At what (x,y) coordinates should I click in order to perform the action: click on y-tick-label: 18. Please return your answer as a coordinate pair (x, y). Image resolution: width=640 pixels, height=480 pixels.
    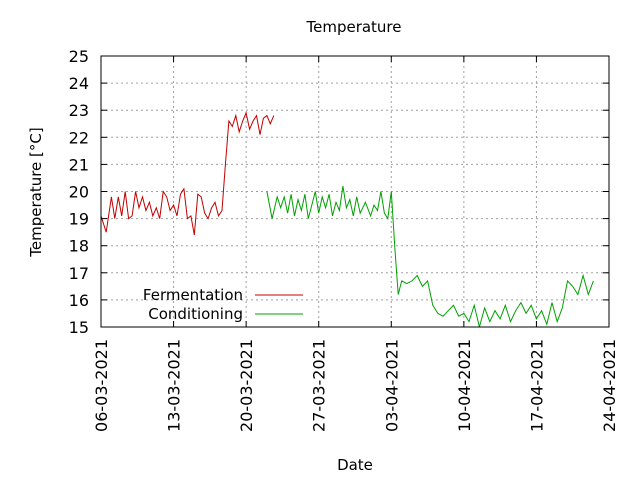
    Looking at the image, I should click on (79, 246).